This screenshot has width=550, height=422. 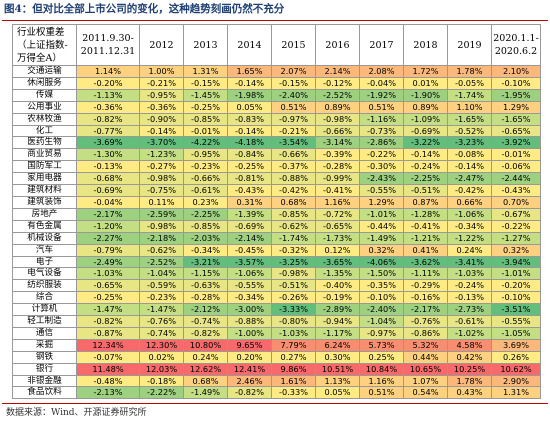 What do you see at coordinates (381, 393) in the screenshot?
I see `value-cell: 0.51%` at bounding box center [381, 393].